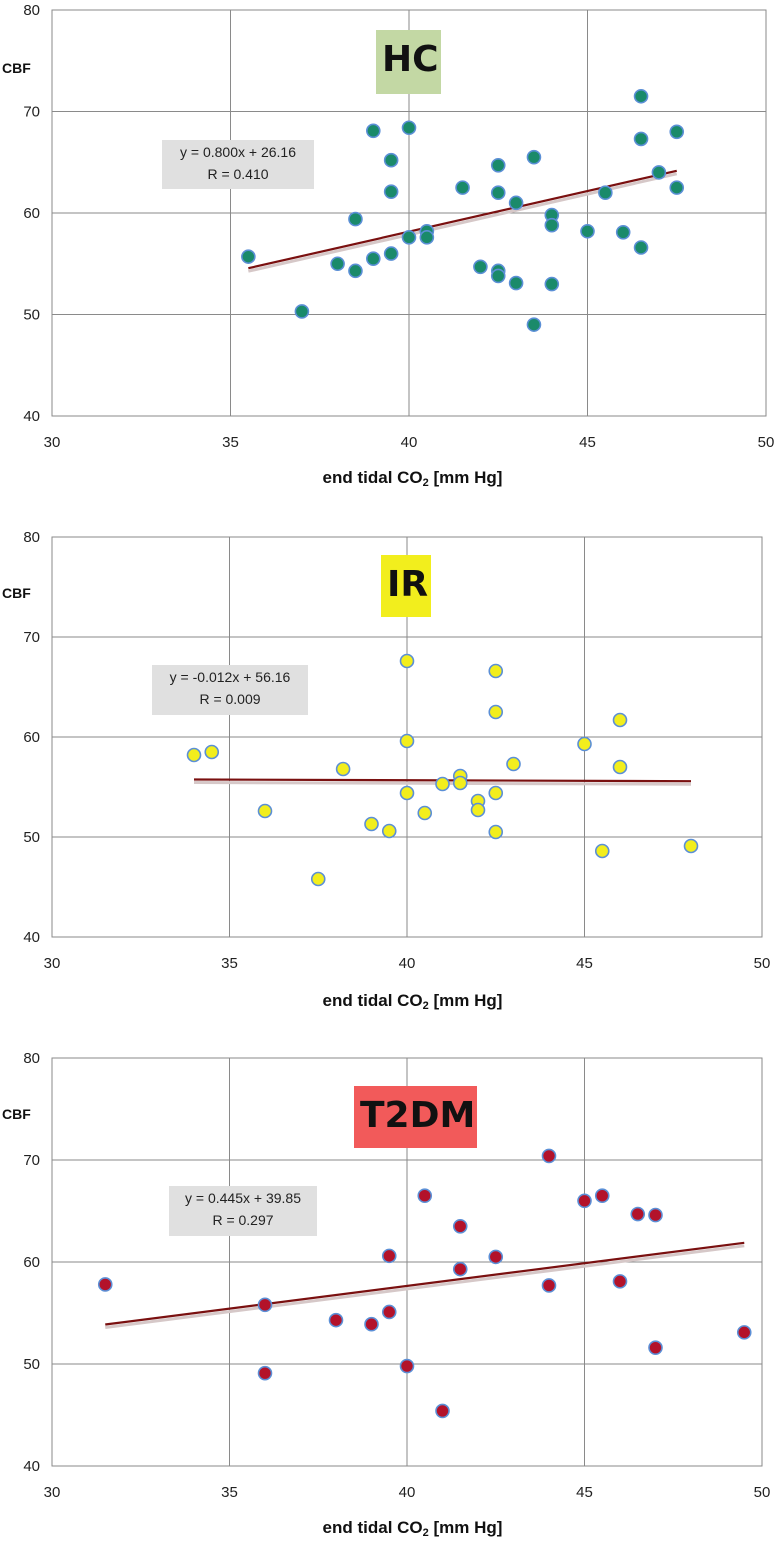  Describe the element at coordinates (409, 442) in the screenshot. I see `x-tick-label: 40` at that location.